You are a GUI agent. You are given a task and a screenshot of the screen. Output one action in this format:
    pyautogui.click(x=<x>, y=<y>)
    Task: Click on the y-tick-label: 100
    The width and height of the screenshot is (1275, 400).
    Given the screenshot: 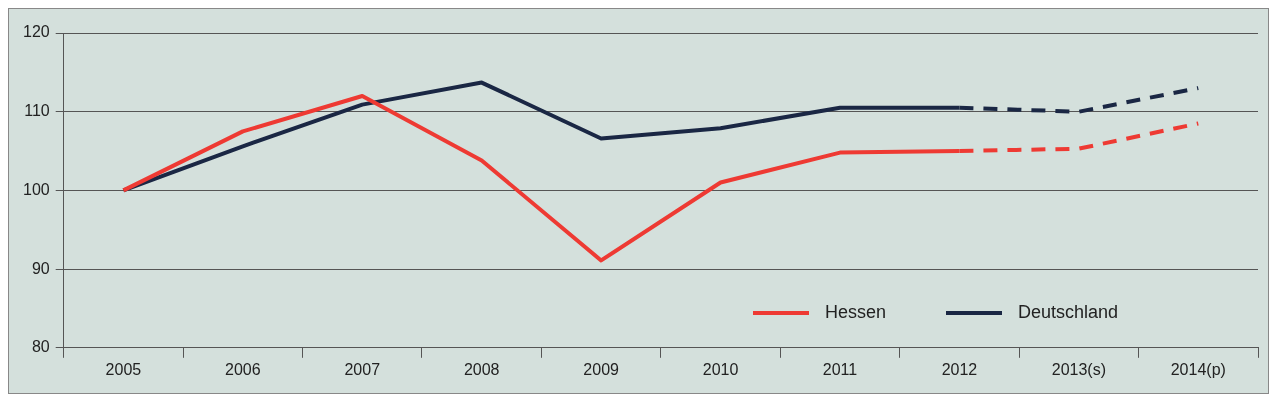 What is the action you would take?
    pyautogui.click(x=36, y=189)
    